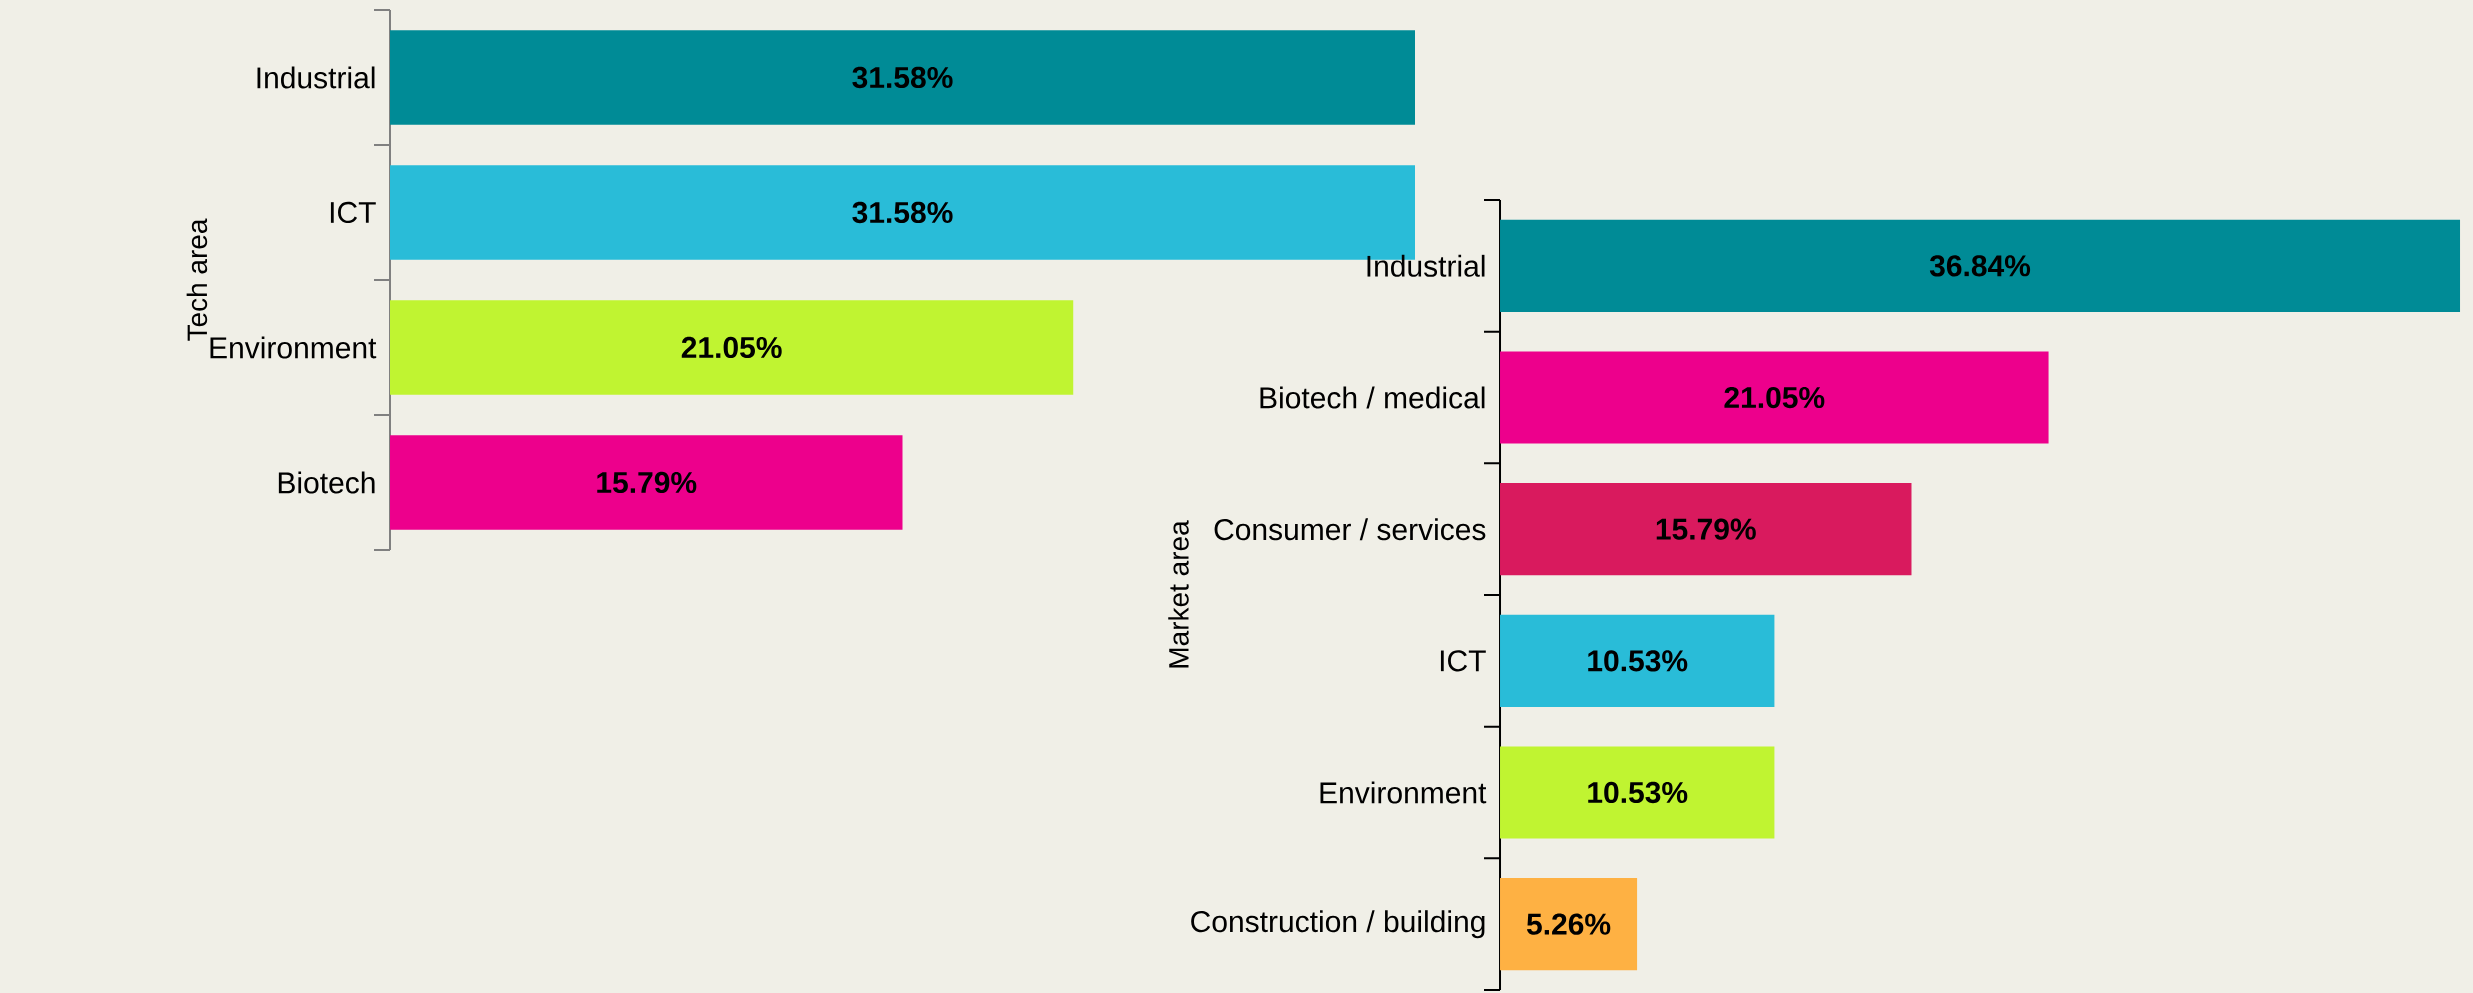 Image resolution: width=2473 pixels, height=993 pixels. I want to click on data-label: 36.84%, so click(1980, 266).